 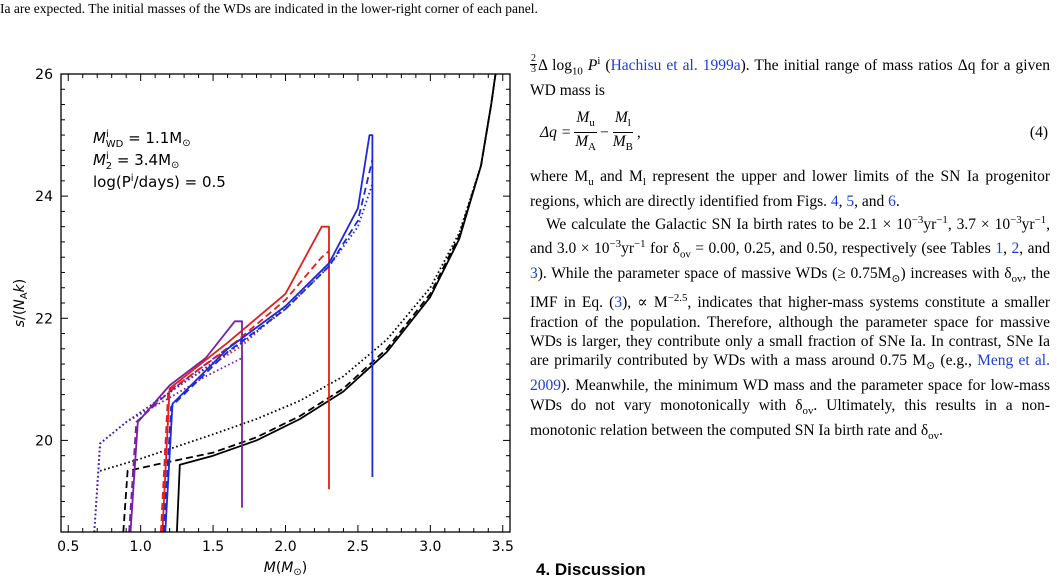 What do you see at coordinates (892, 201) in the screenshot?
I see `fig-6-link: 6` at bounding box center [892, 201].